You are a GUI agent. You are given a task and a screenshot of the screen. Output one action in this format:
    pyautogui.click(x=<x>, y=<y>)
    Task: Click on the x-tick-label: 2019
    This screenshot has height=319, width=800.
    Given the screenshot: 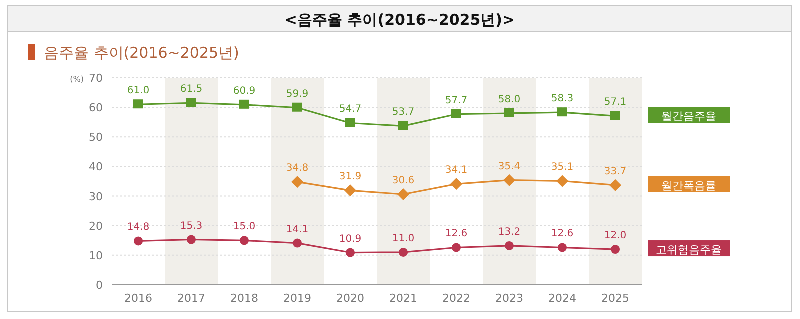 What is the action you would take?
    pyautogui.click(x=298, y=298)
    